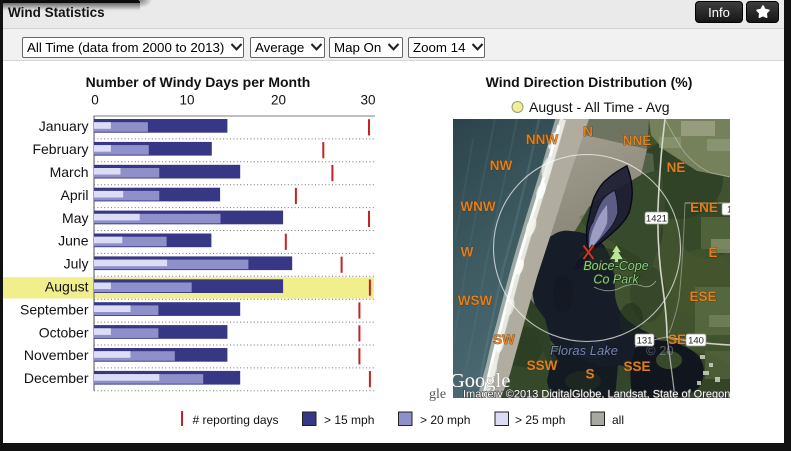  What do you see at coordinates (64, 332) in the screenshot?
I see `svg-text: October` at bounding box center [64, 332].